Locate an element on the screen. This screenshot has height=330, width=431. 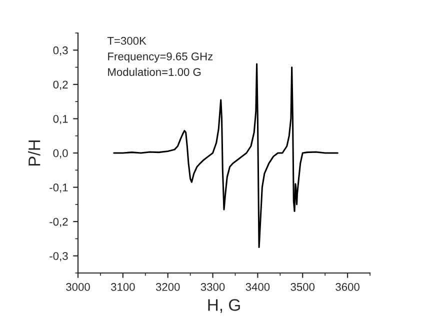
x-tick-label: 3400 is located at coordinates (258, 287).